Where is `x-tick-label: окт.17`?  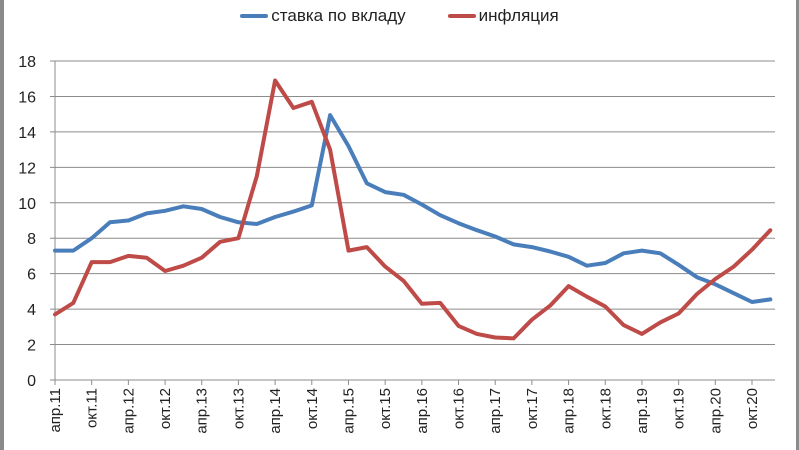 x-tick-label: окт.17 is located at coordinates (532, 408).